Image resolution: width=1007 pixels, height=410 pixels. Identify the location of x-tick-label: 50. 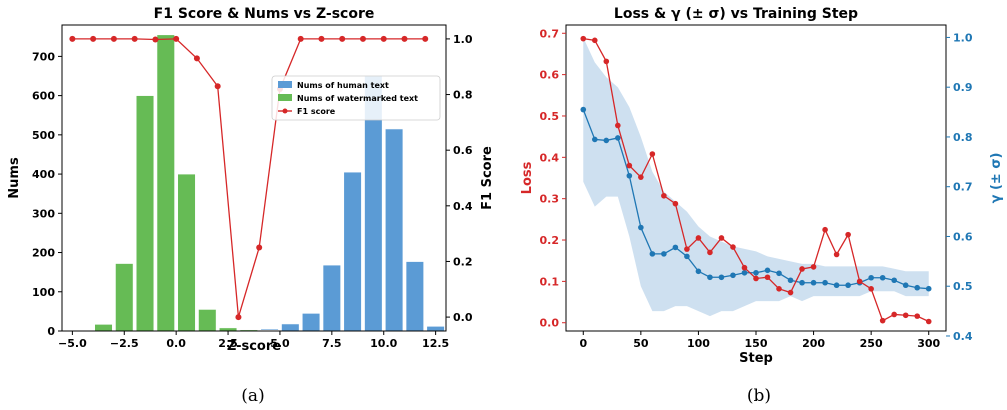
(641, 343).